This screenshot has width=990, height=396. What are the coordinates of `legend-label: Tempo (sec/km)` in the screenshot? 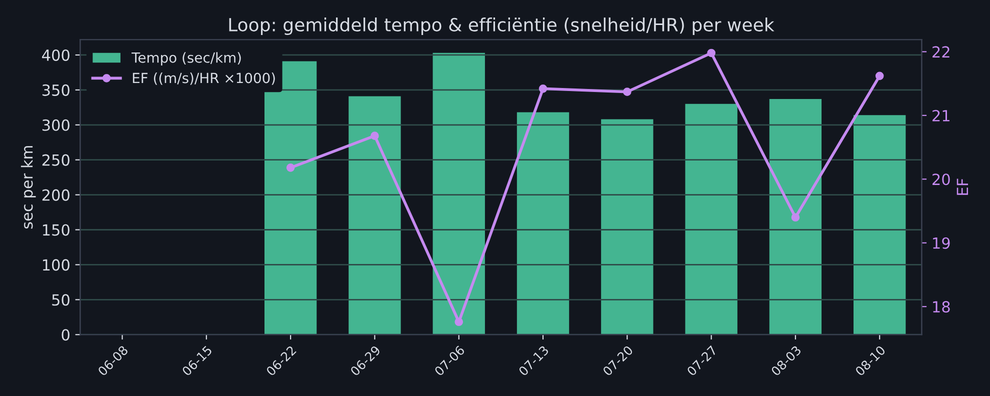 It's located at (186, 59).